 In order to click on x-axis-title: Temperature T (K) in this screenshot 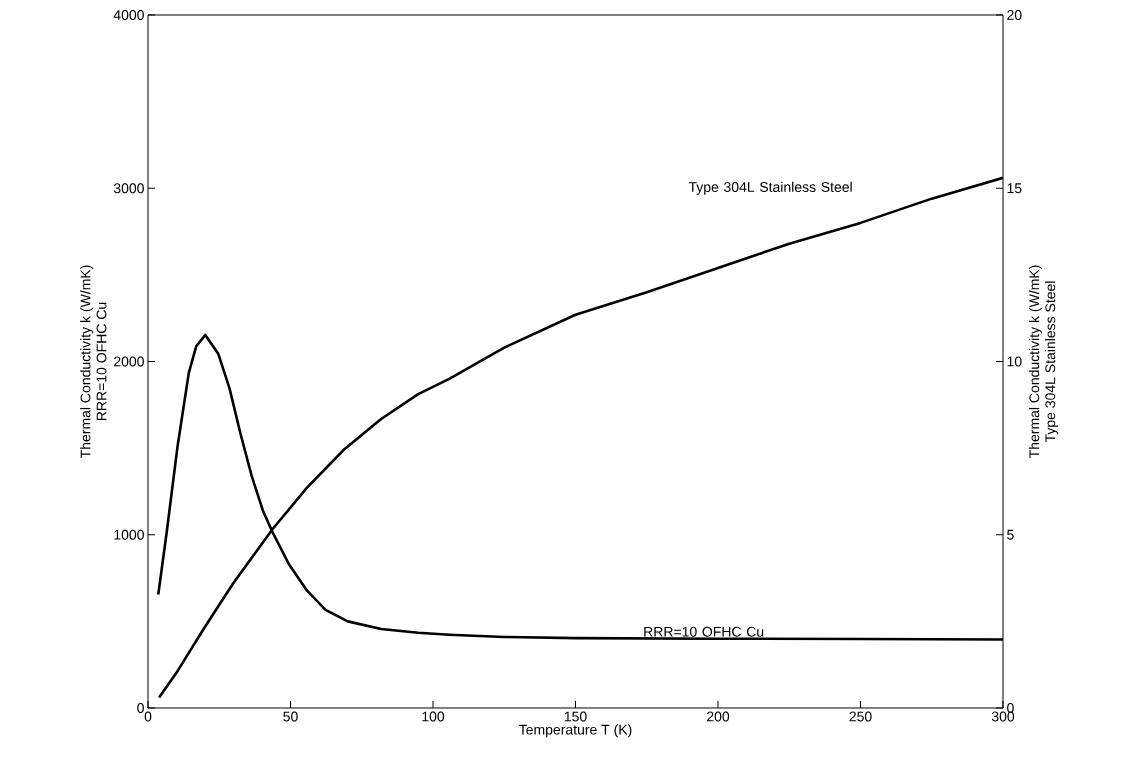, I will do `click(575, 731)`.